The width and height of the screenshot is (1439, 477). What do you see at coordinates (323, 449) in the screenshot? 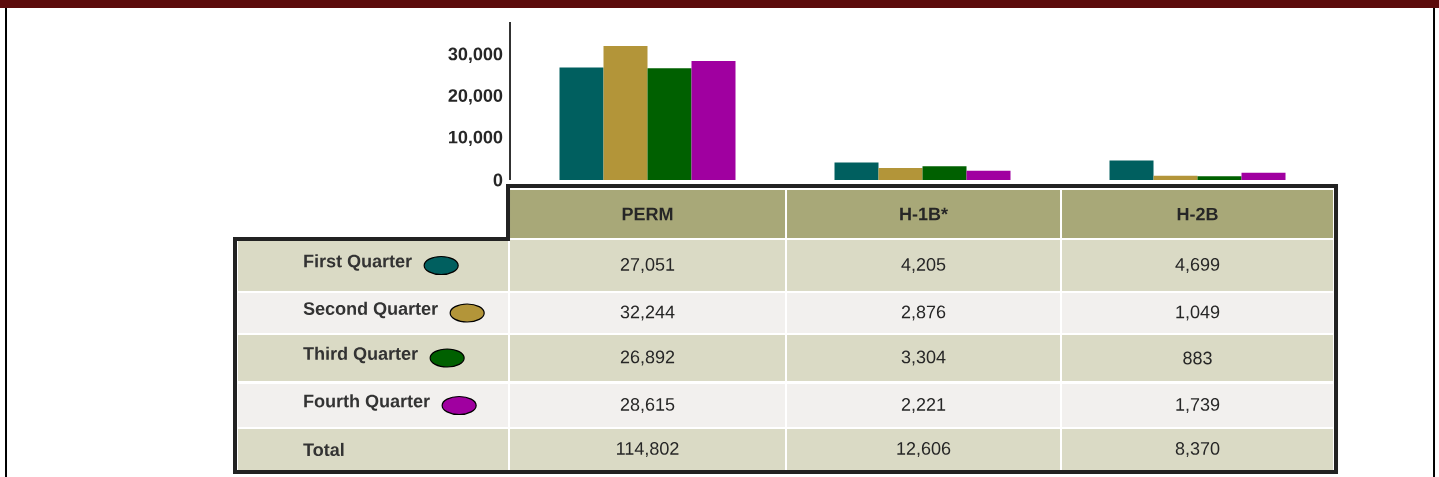
I see `text: Total` at bounding box center [323, 449].